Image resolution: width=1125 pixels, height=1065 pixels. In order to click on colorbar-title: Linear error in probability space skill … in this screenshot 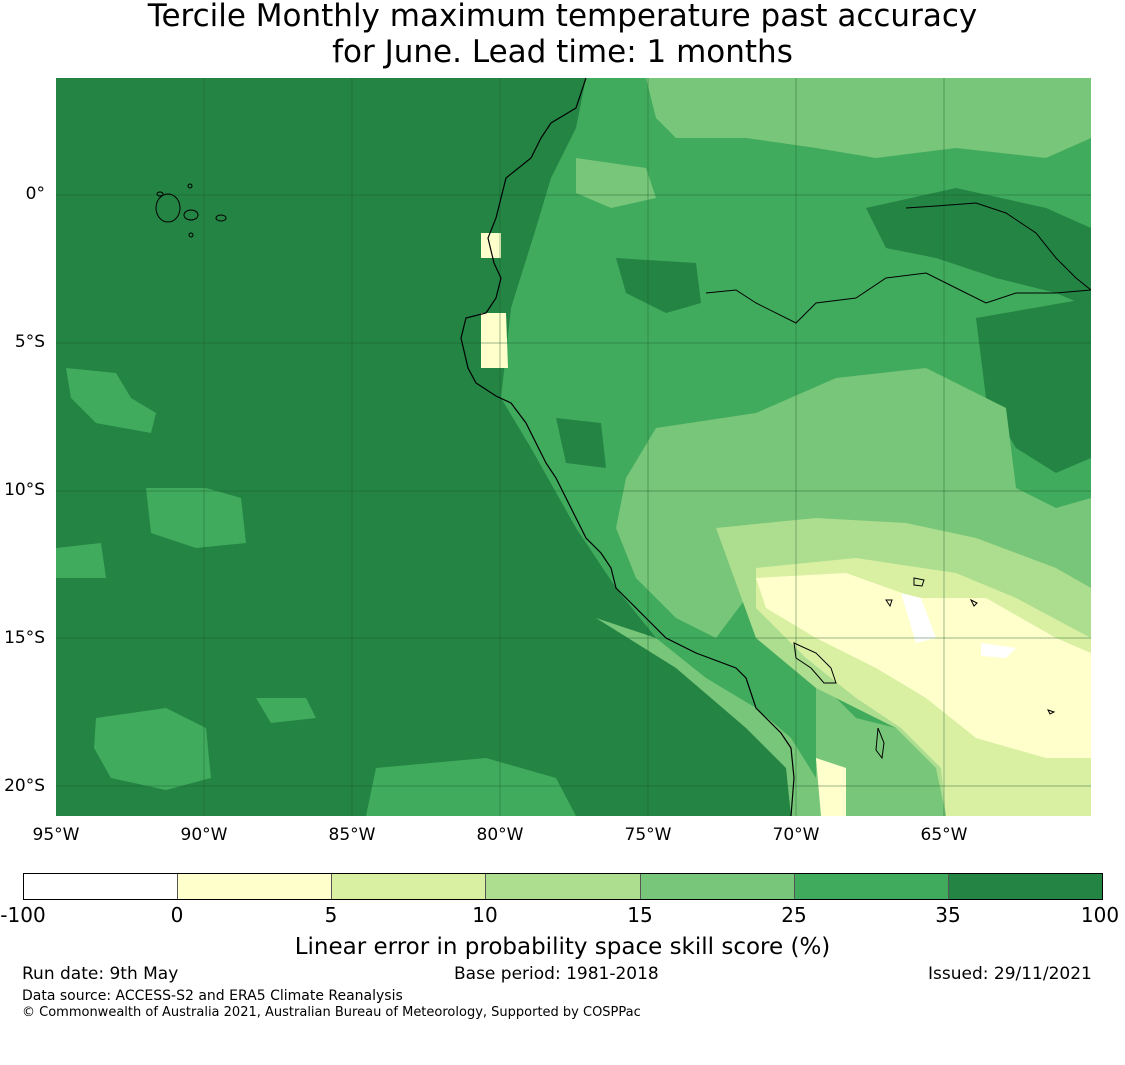, I will do `click(562, 947)`.